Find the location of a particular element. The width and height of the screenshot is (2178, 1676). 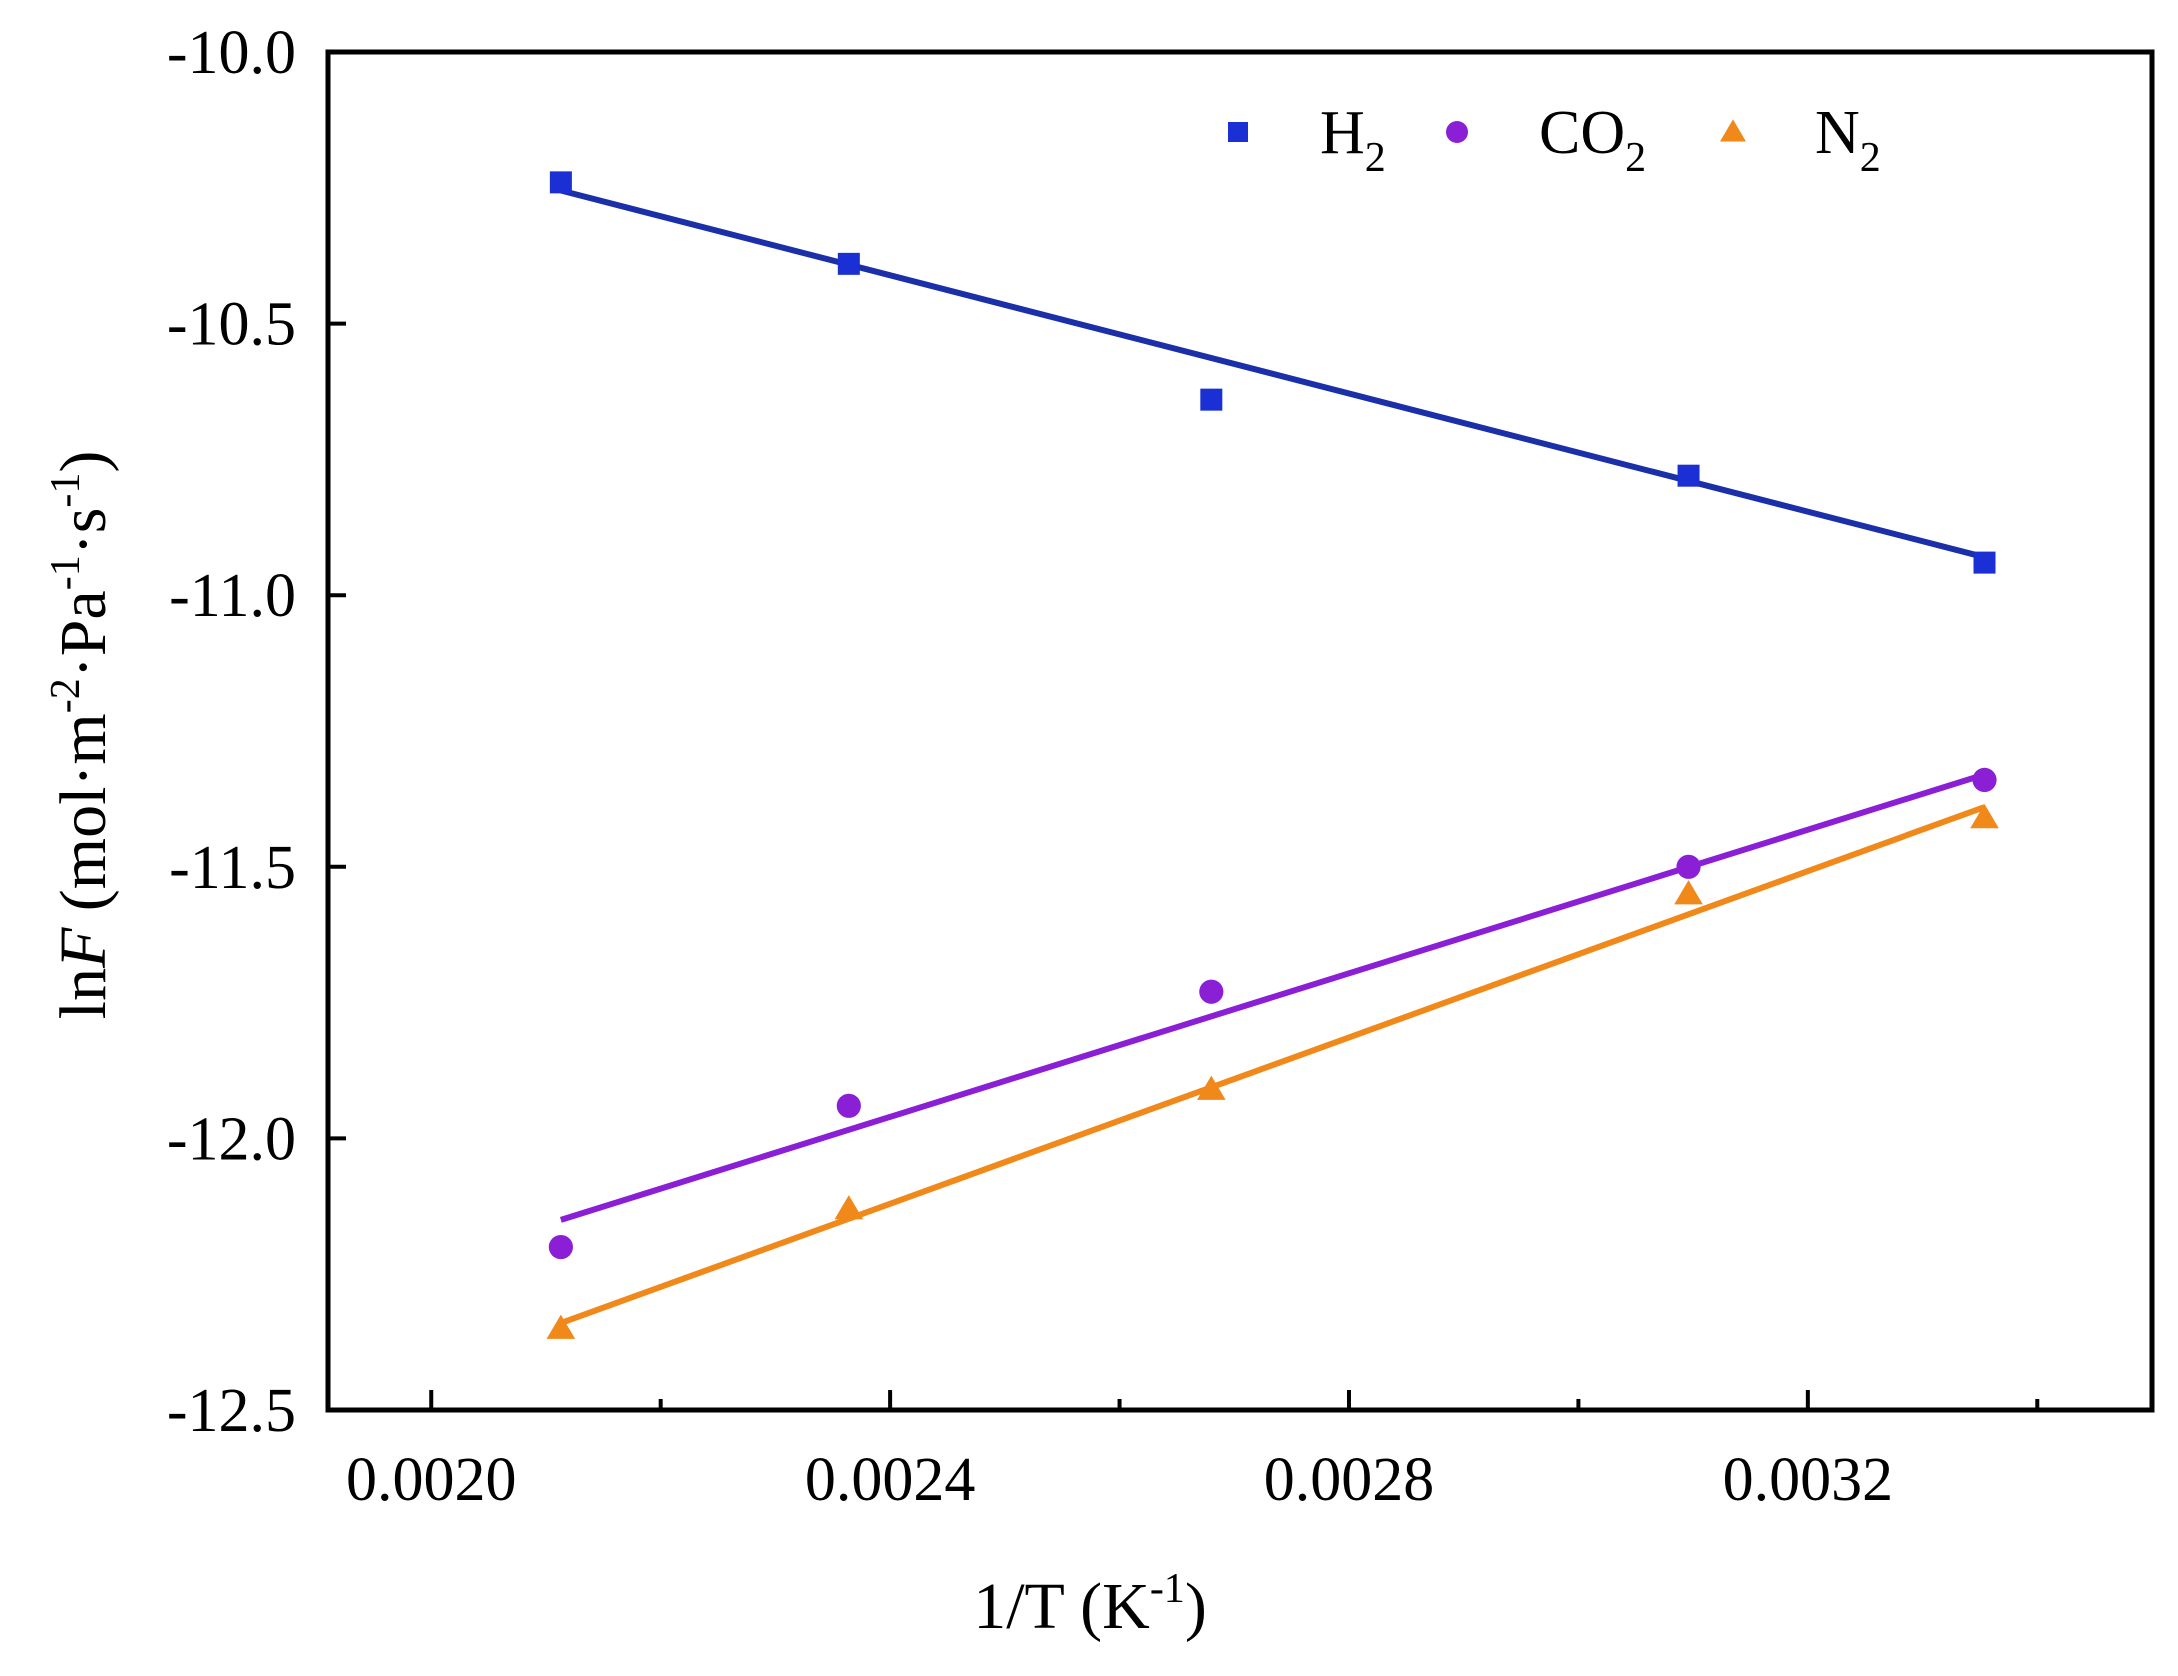

legend-label-co2: CO2 is located at coordinates (1592, 140).